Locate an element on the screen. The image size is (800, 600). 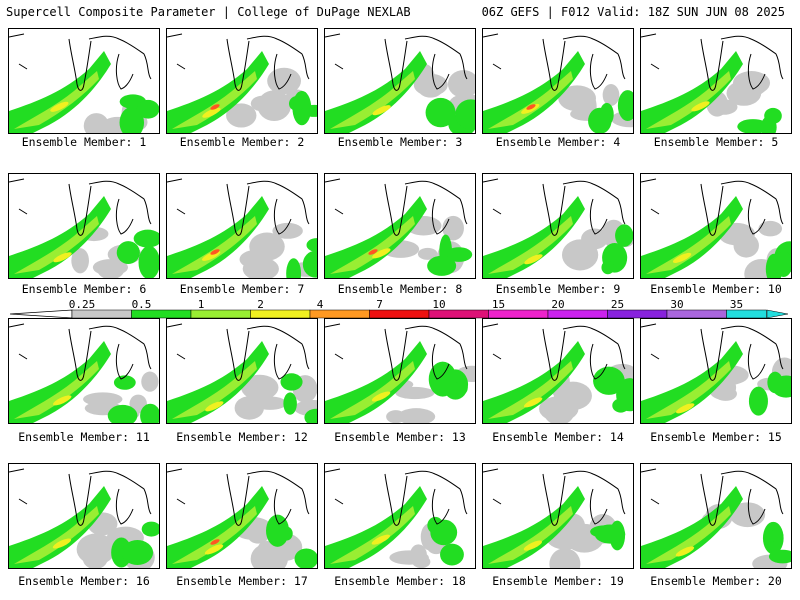
colorbar-tick-label: 7 is located at coordinates (379, 305).